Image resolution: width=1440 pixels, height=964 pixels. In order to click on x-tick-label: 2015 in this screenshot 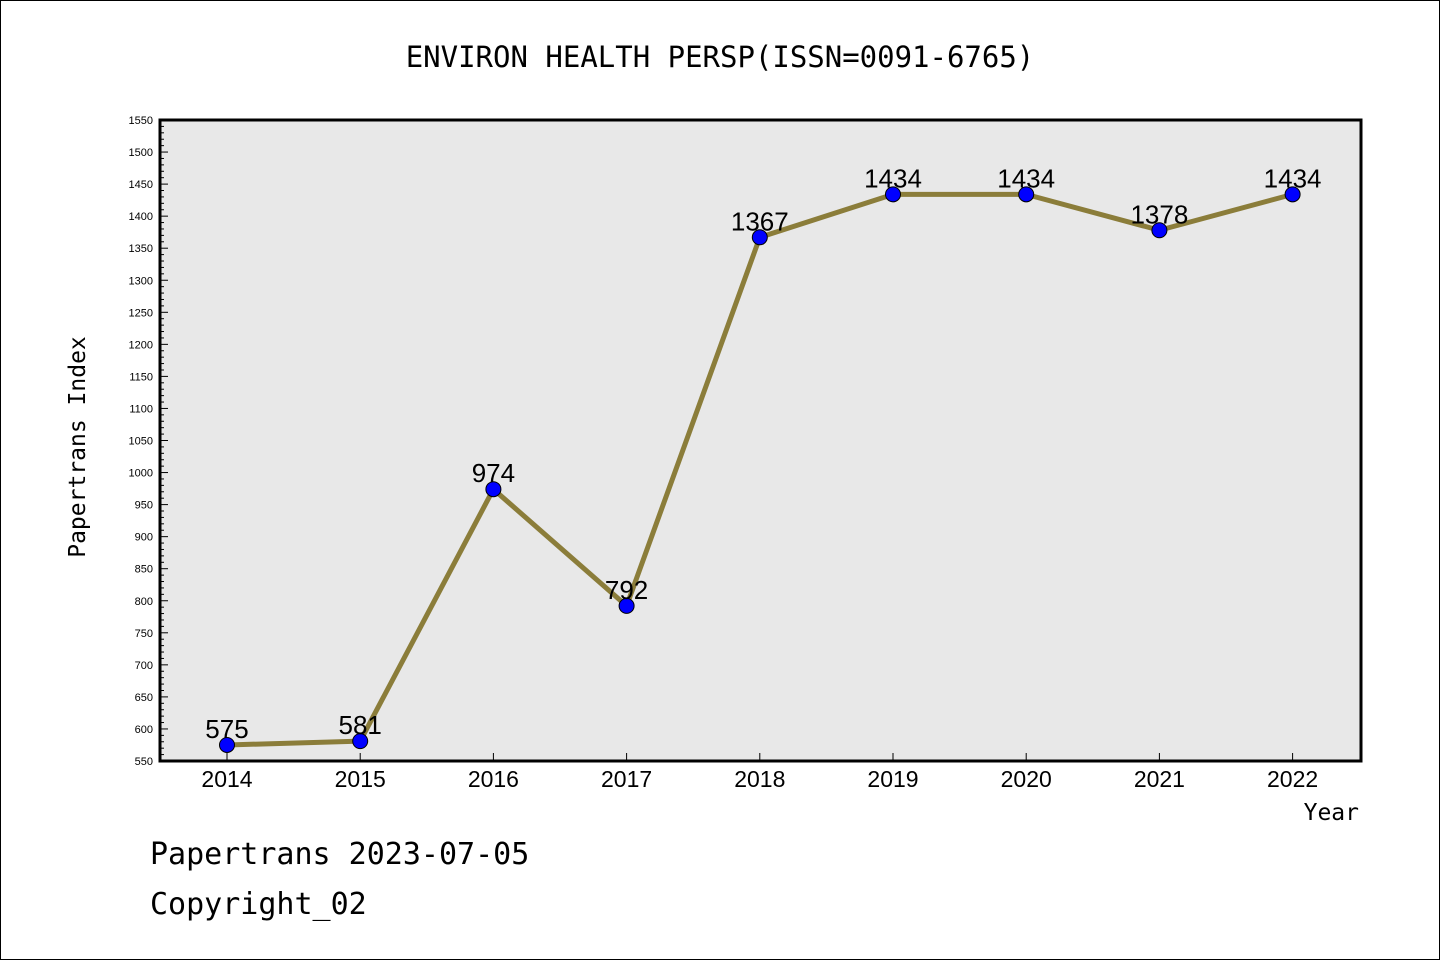, I will do `click(360, 779)`.